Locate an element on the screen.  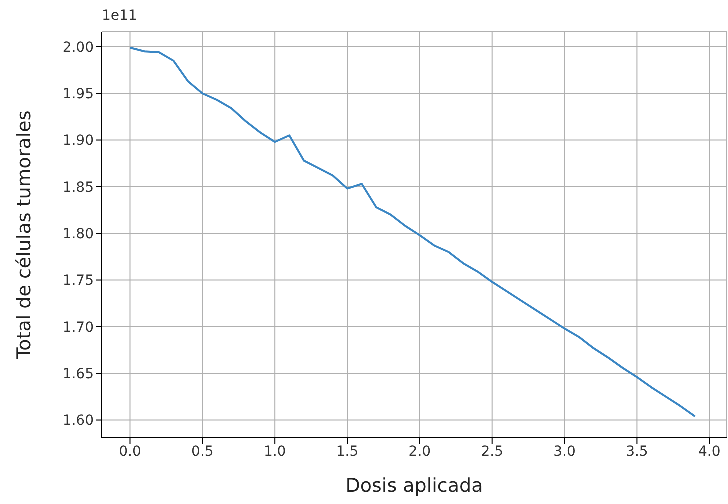
x-axis-title: Dosis aplicada is located at coordinates (415, 486).